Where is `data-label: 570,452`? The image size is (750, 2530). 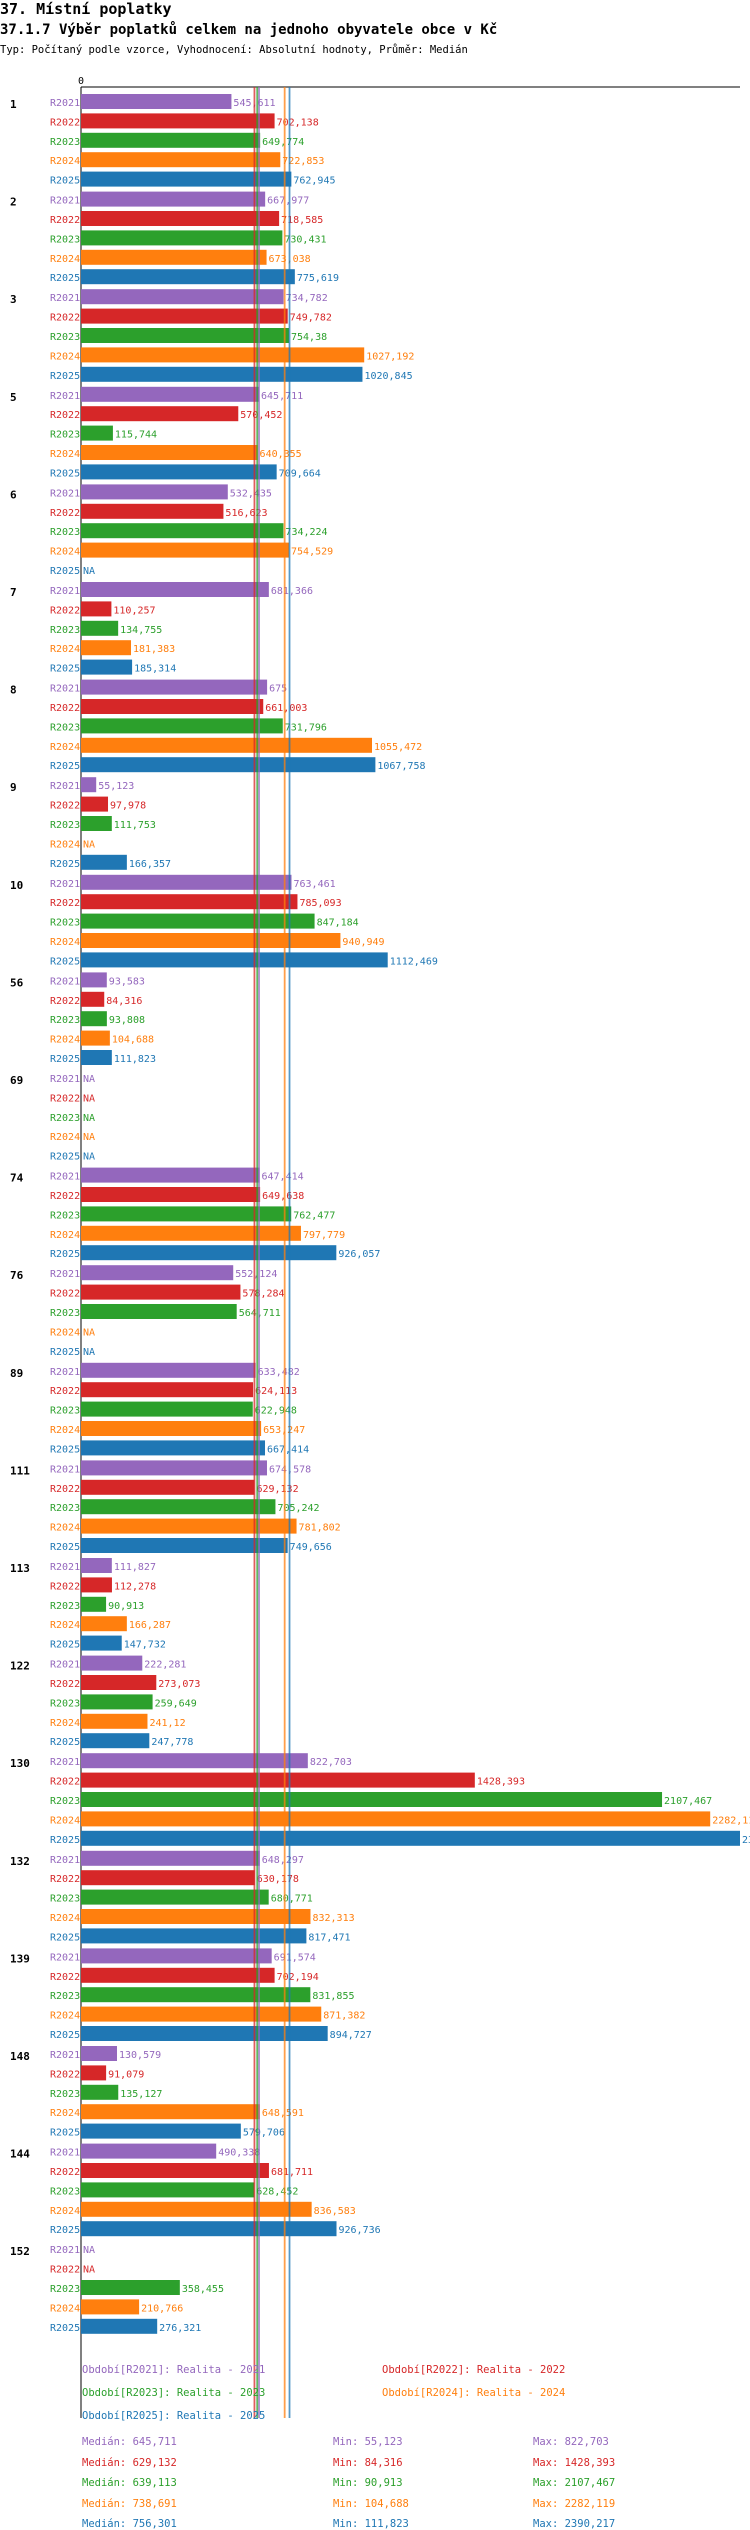 data-label: 570,452 is located at coordinates (261, 415).